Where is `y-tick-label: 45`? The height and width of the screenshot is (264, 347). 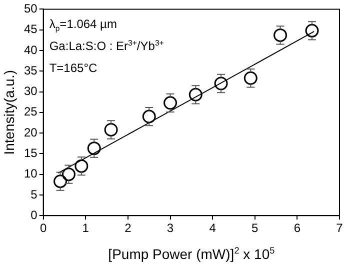 y-tick-label: 45 is located at coordinates (31, 29).